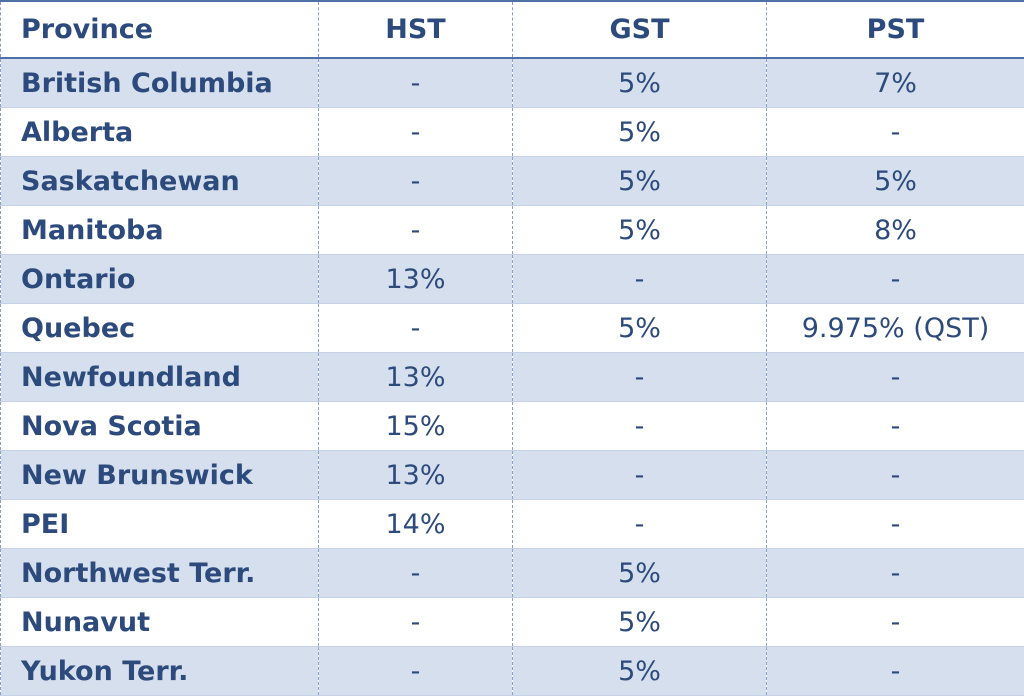  Describe the element at coordinates (159, 29) in the screenshot. I see `header-cell: Province` at that location.